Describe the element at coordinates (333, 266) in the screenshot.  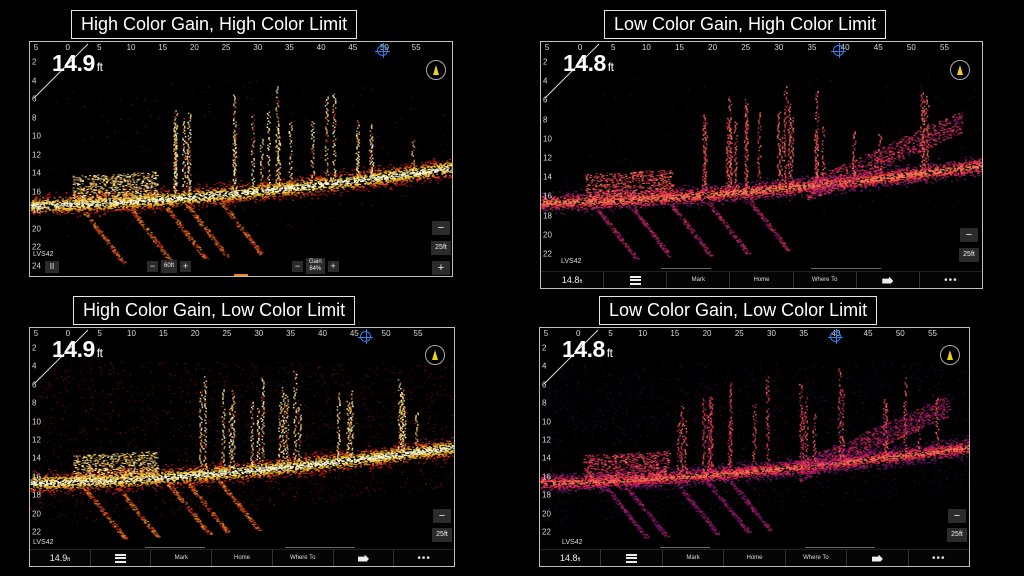
I see `gain-increase-button: +` at that location.